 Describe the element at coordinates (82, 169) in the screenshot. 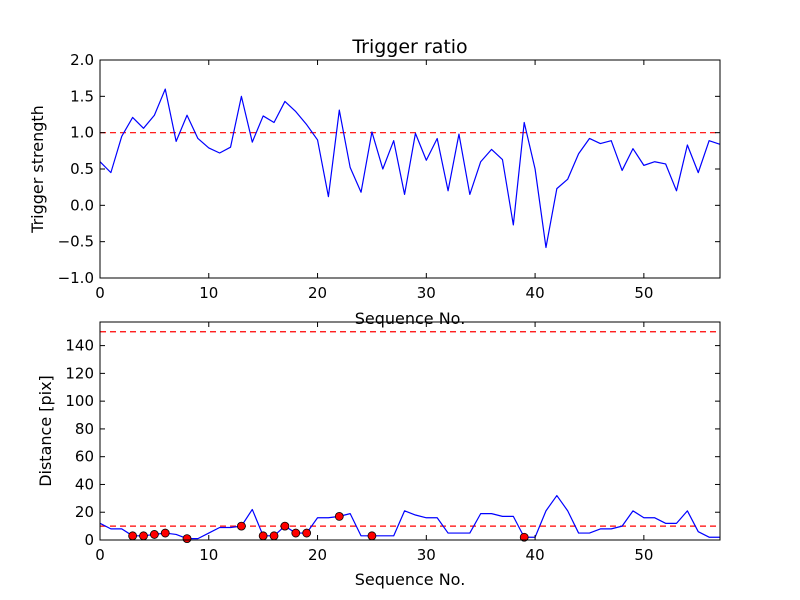

I see `y-tick-label: 0.5` at that location.